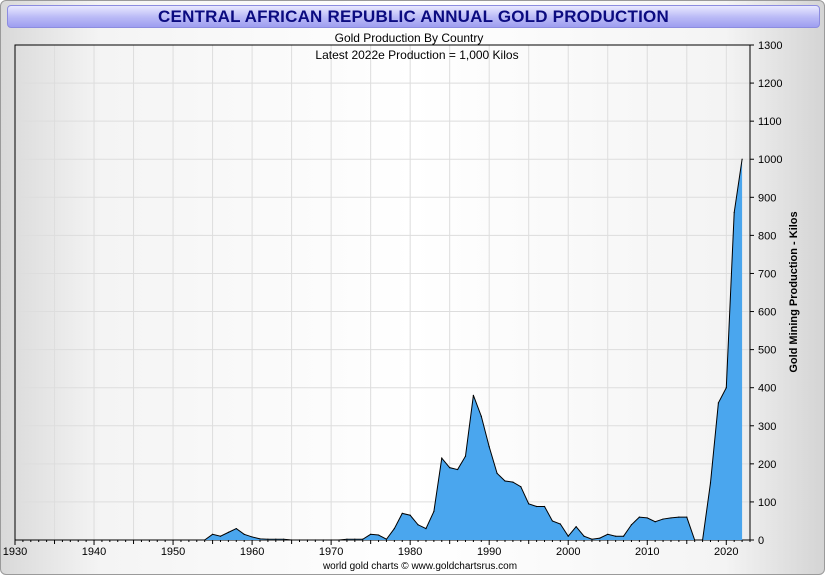 Image resolution: width=825 pixels, height=575 pixels. I want to click on y-tick-label: 100, so click(767, 503).